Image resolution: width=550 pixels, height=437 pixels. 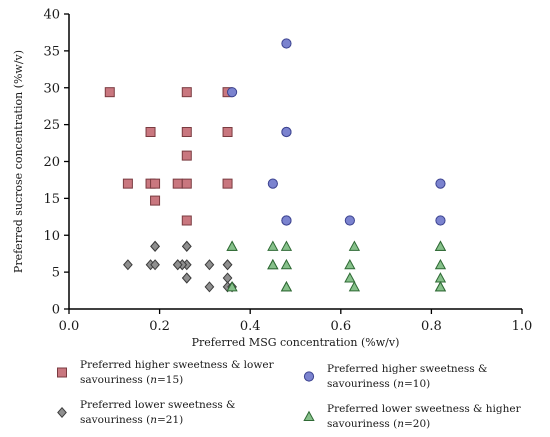 What do you see at coordinates (407, 369) in the screenshot?
I see `legend-label-line1: Preferred higher sweetness &` at bounding box center [407, 369].